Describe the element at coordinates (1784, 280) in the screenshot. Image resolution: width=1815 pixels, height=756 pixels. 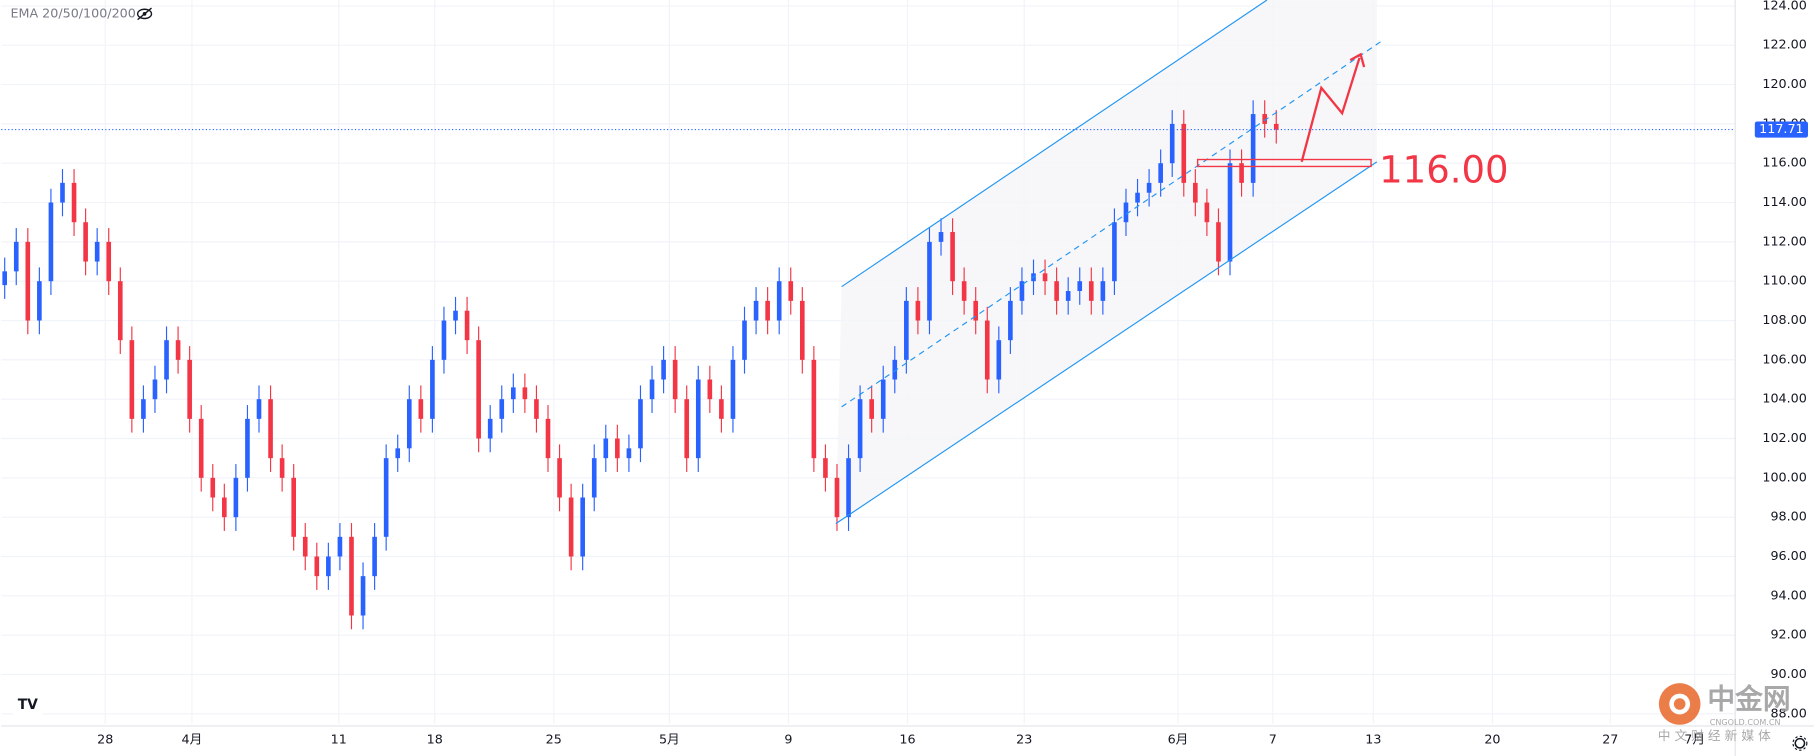
I see `y-tick-label: 110.00` at that location.